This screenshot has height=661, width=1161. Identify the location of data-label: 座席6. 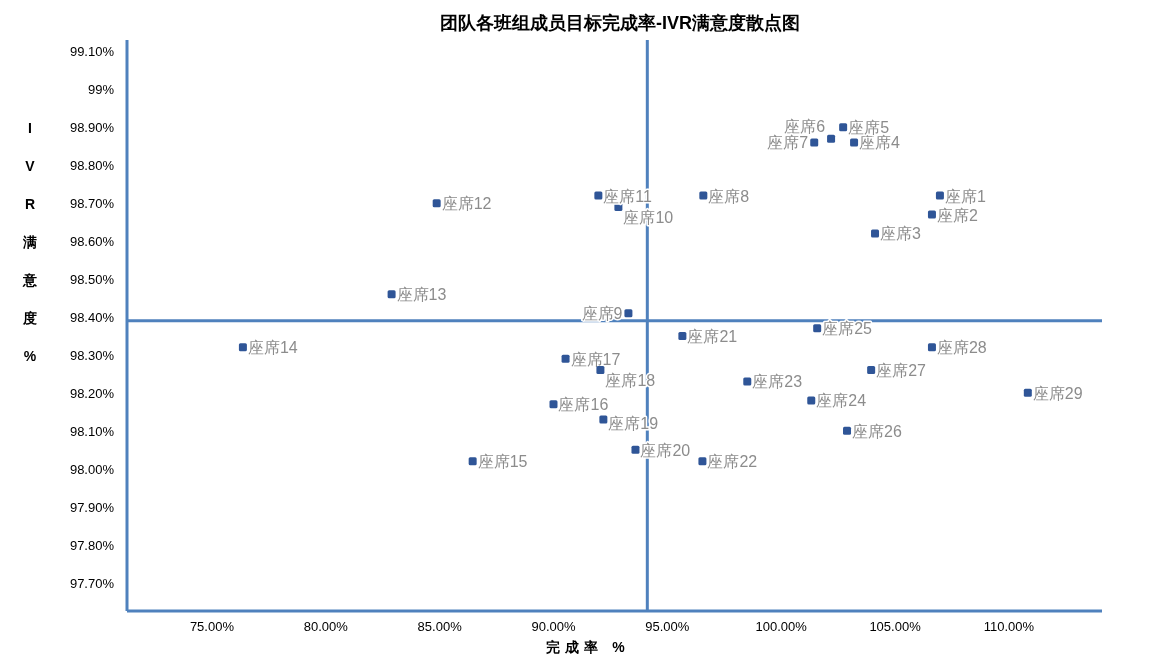
(805, 126).